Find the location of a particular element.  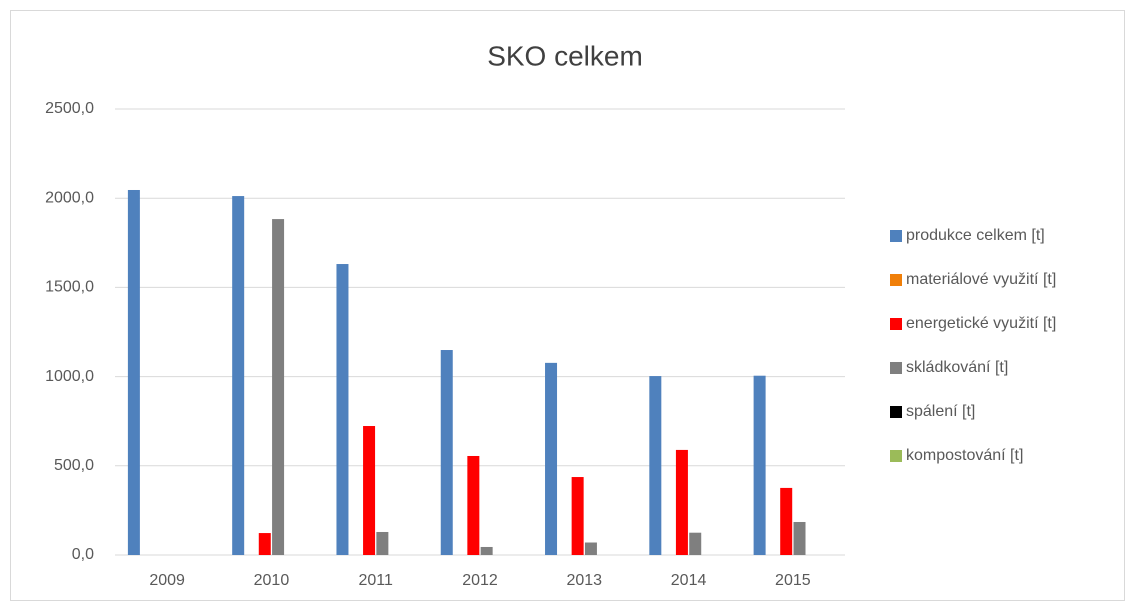

x-tick-label: 2015 is located at coordinates (793, 580).